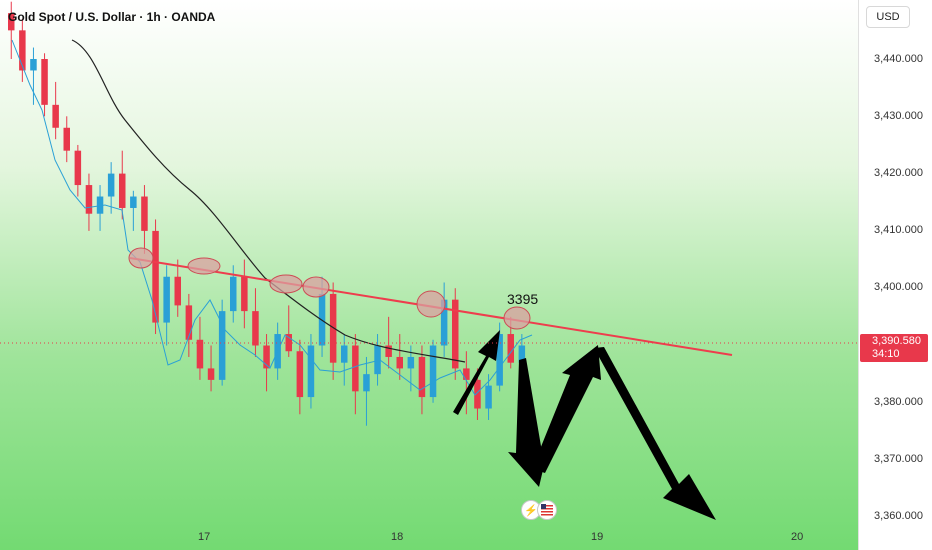  Describe the element at coordinates (898, 230) in the screenshot. I see `price-tick: 3,410.000` at that location.